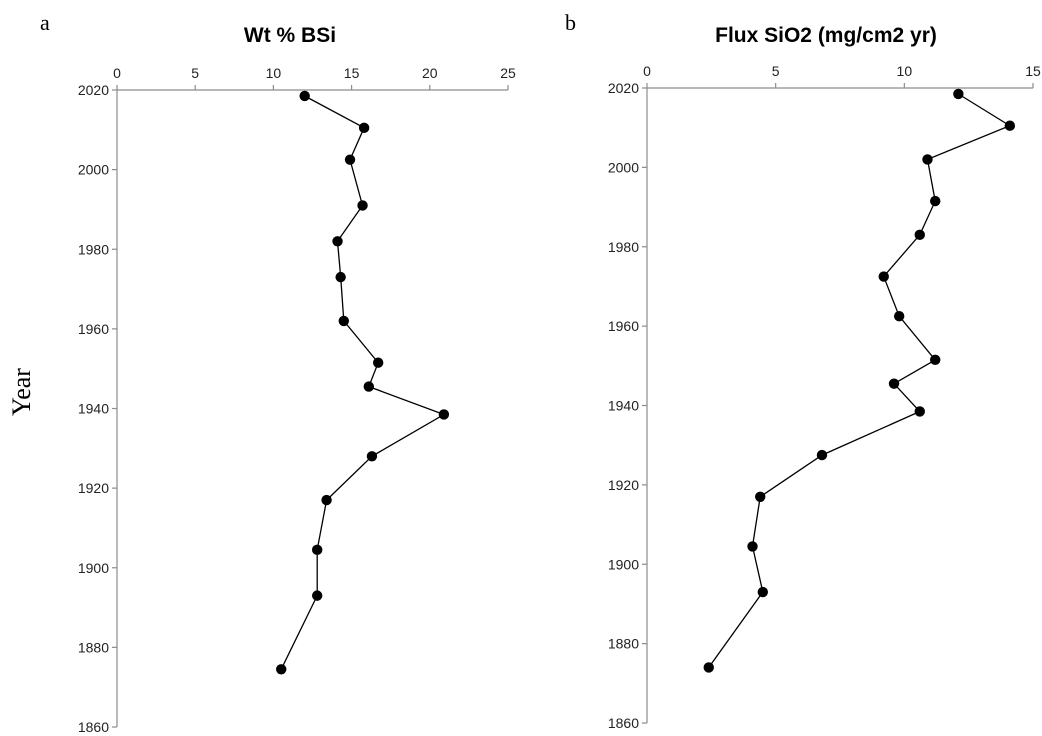 This screenshot has width=1042, height=736. I want to click on panel-a-x-tick-label: 15, so click(352, 73).